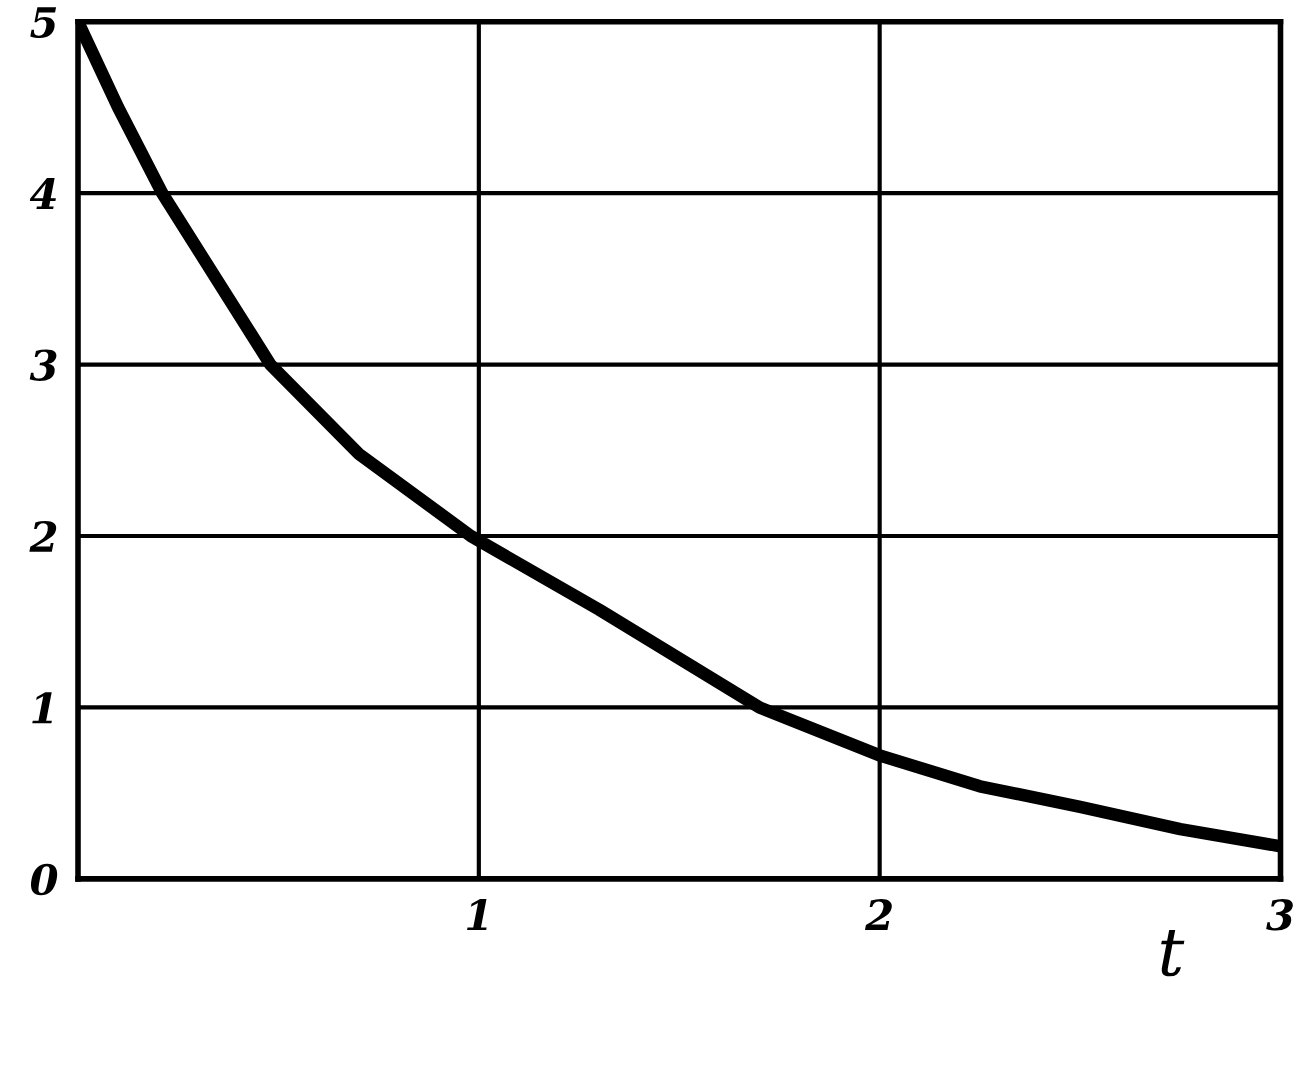  What do you see at coordinates (1173, 953) in the screenshot?
I see `x-axis-title: t` at bounding box center [1173, 953].